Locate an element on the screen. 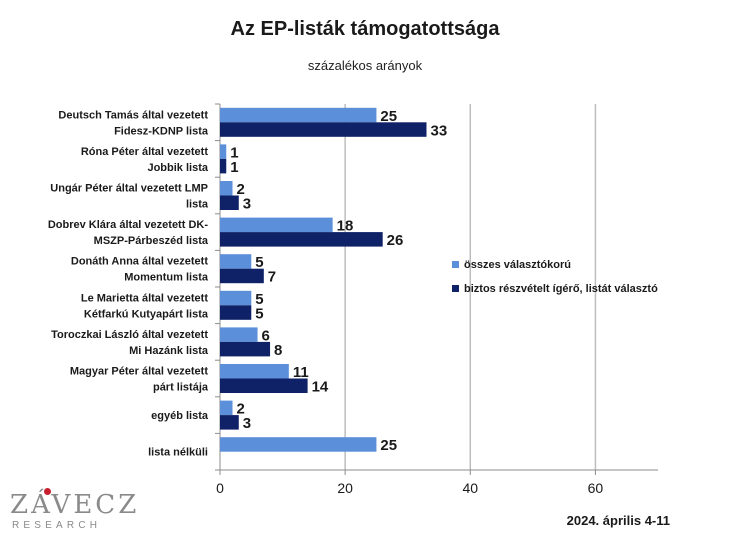  data-label: 26 is located at coordinates (395, 240).